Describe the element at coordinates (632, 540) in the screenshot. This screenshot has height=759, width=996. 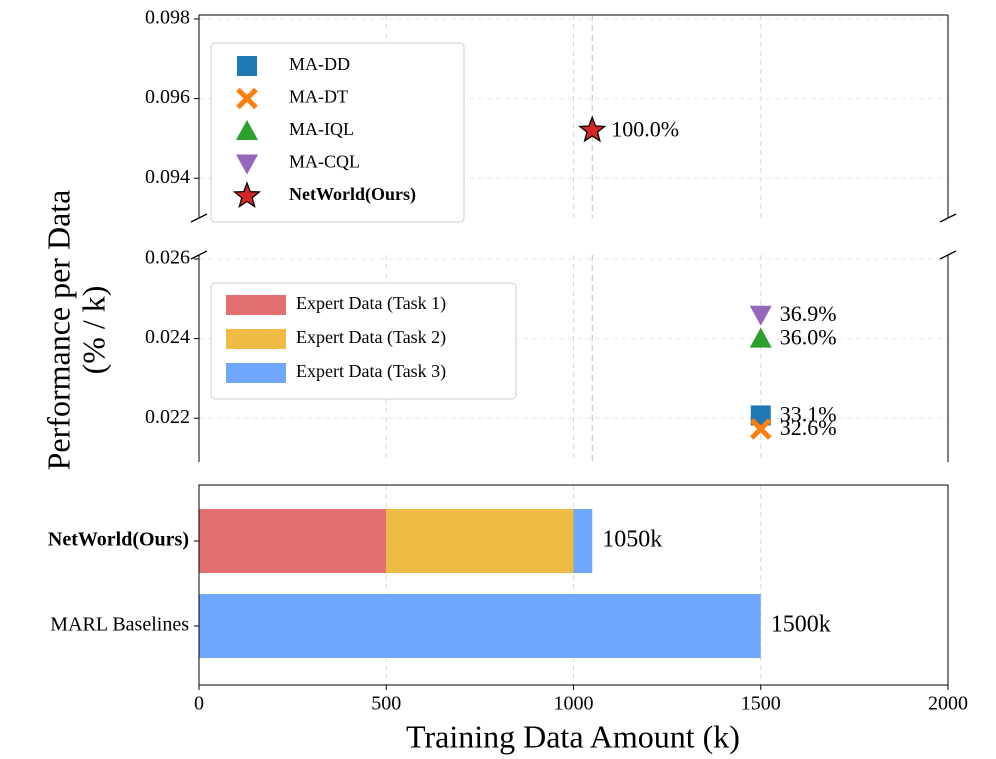
I see `bar-total-label: 1050k` at that location.